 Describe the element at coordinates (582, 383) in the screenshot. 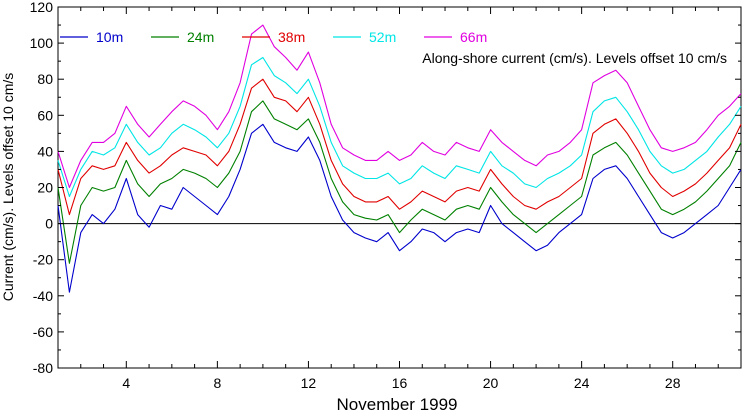

I see `x-tick-label: 24` at that location.